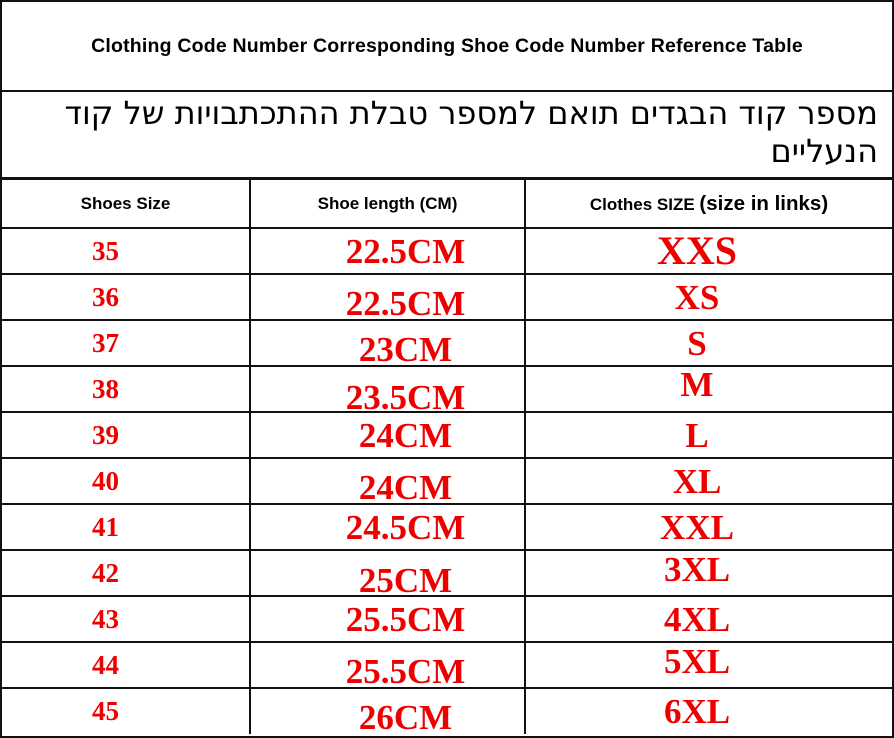  What do you see at coordinates (708, 250) in the screenshot?
I see `clothes-size-cell: XXS` at bounding box center [708, 250].